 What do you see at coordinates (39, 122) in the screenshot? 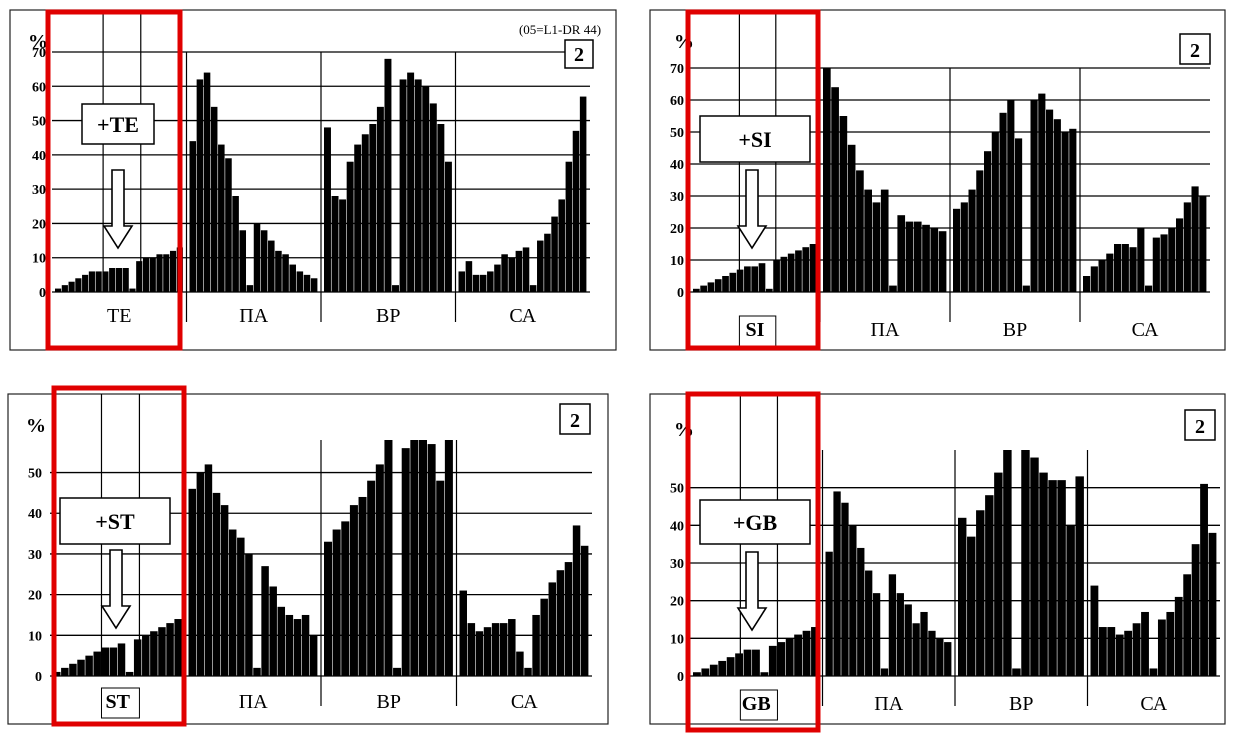
I see `y-tick-label: 50` at bounding box center [39, 122].